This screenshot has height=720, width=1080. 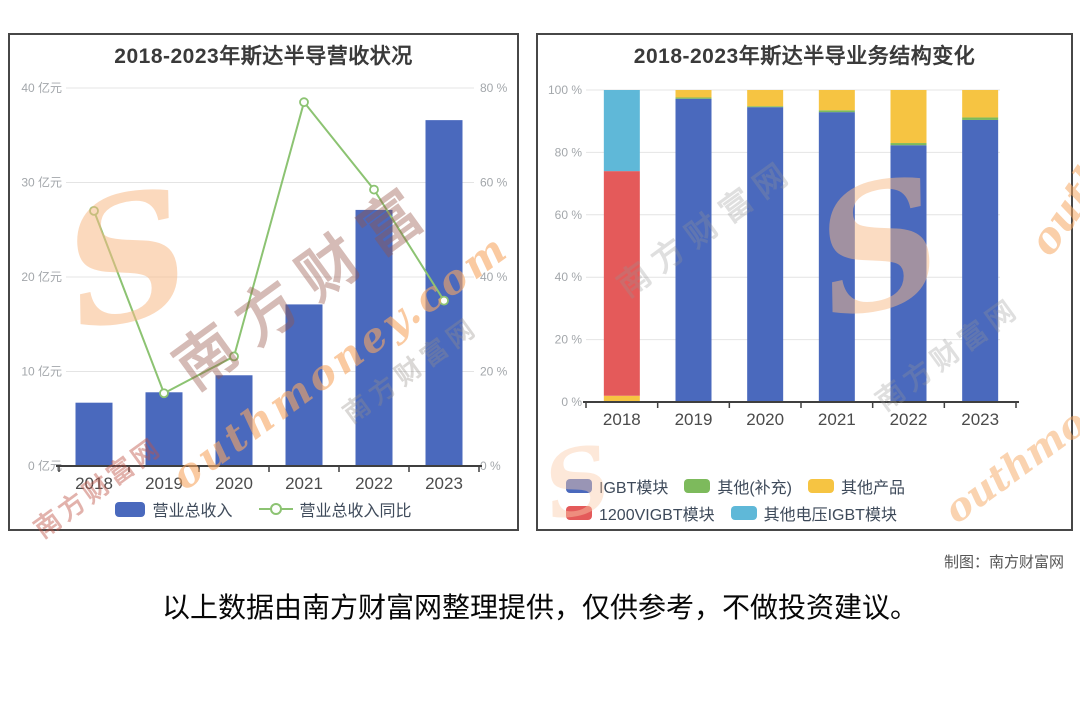 What do you see at coordinates (873, 488) in the screenshot?
I see `legend-label-other-products: 其他产品` at bounding box center [873, 488].